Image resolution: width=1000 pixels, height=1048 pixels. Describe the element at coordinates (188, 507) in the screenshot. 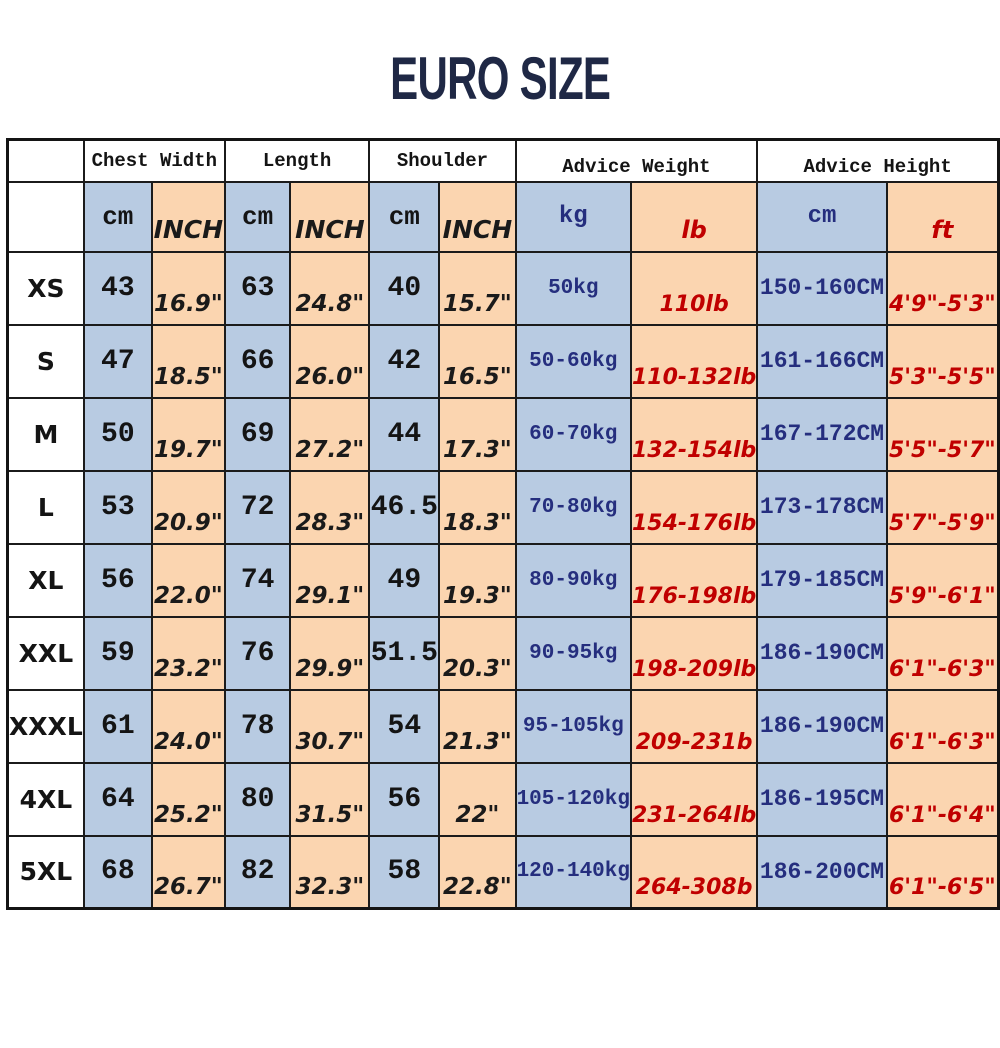

I see `chest-inch-value: 20.9"` at that location.